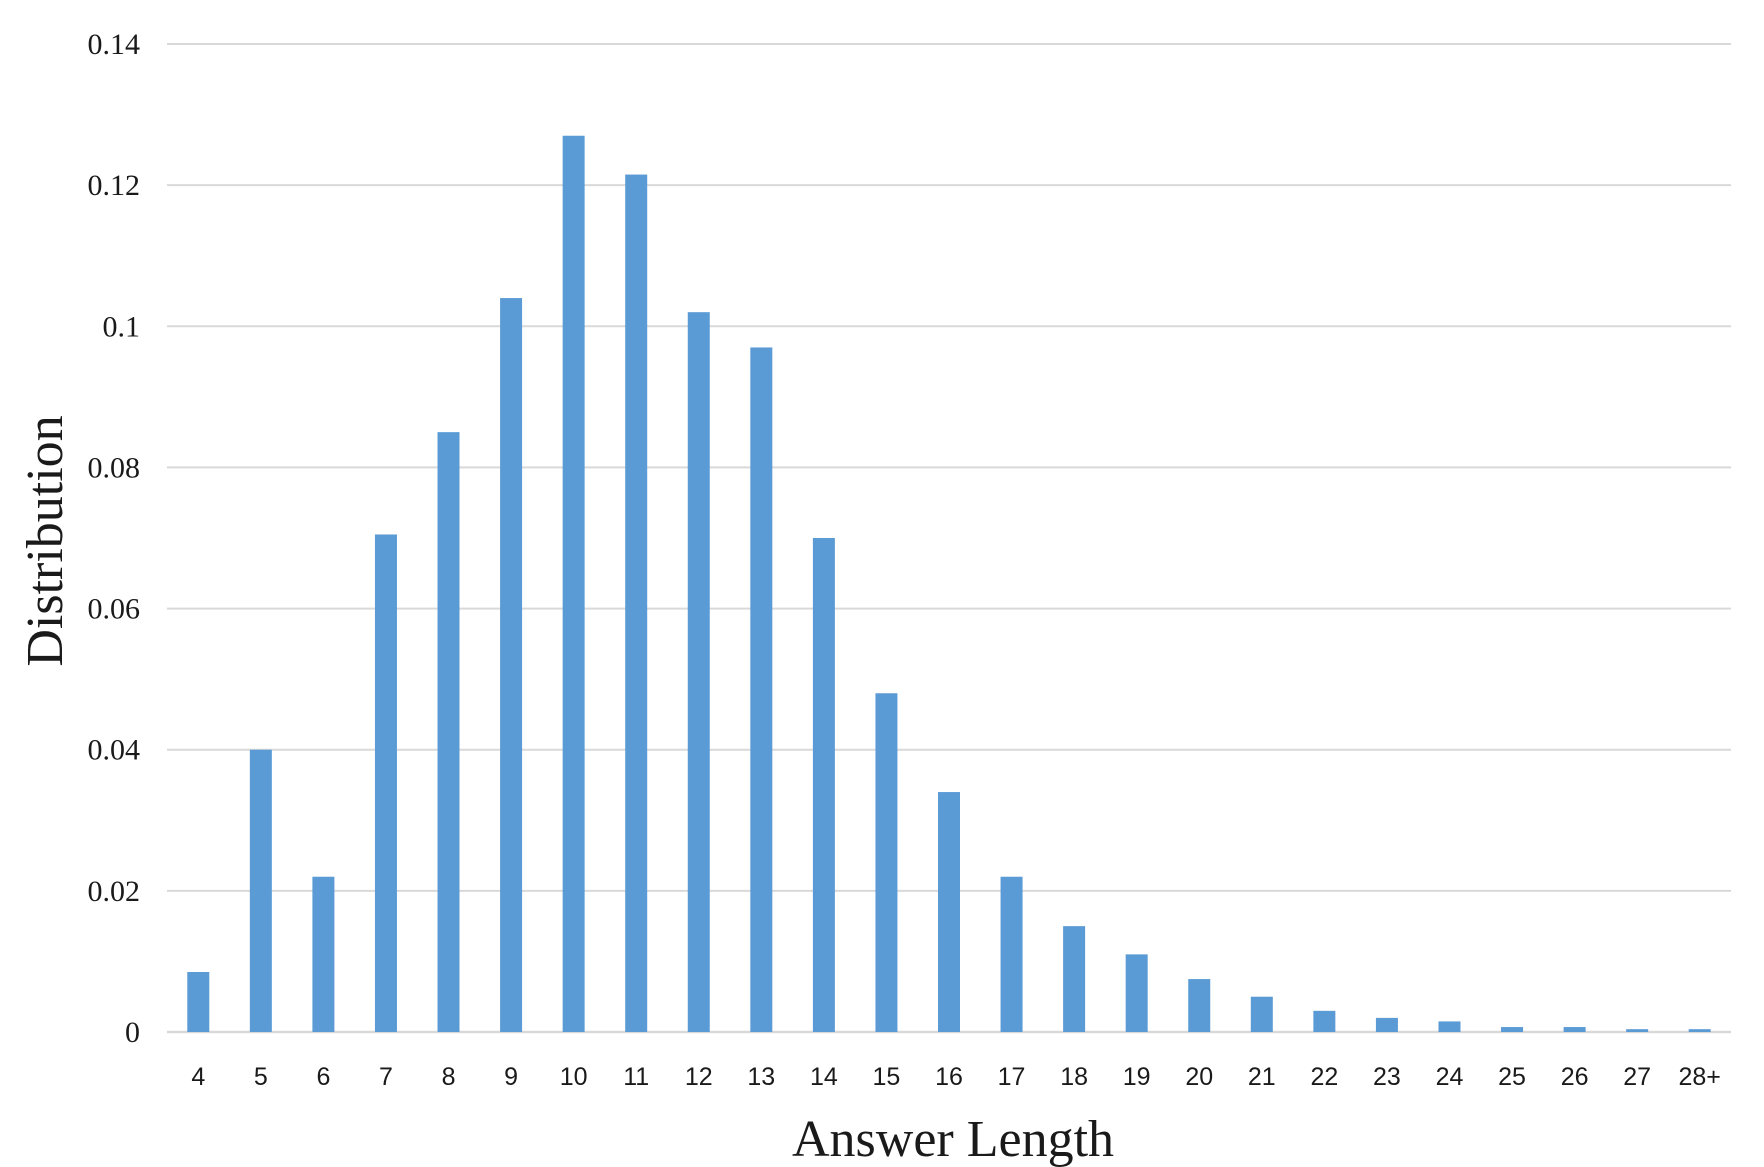 The height and width of the screenshot is (1167, 1764). What do you see at coordinates (449, 1077) in the screenshot?
I see `x-tick-label: 8` at bounding box center [449, 1077].